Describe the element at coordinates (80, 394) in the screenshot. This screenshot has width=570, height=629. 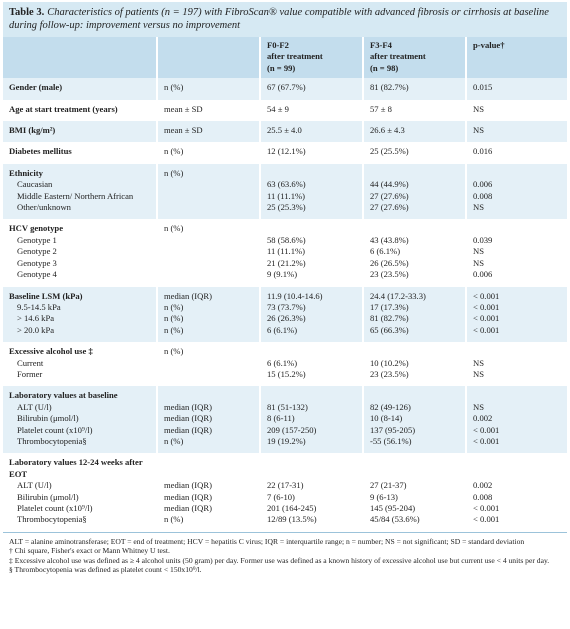
I see `row-label: Laboratory values at baseline` at that location.